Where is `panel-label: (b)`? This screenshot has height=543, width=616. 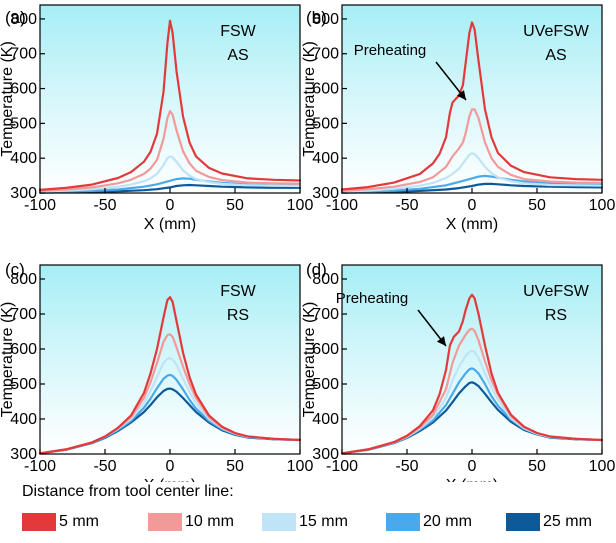 panel-label: (b) is located at coordinates (316, 17).